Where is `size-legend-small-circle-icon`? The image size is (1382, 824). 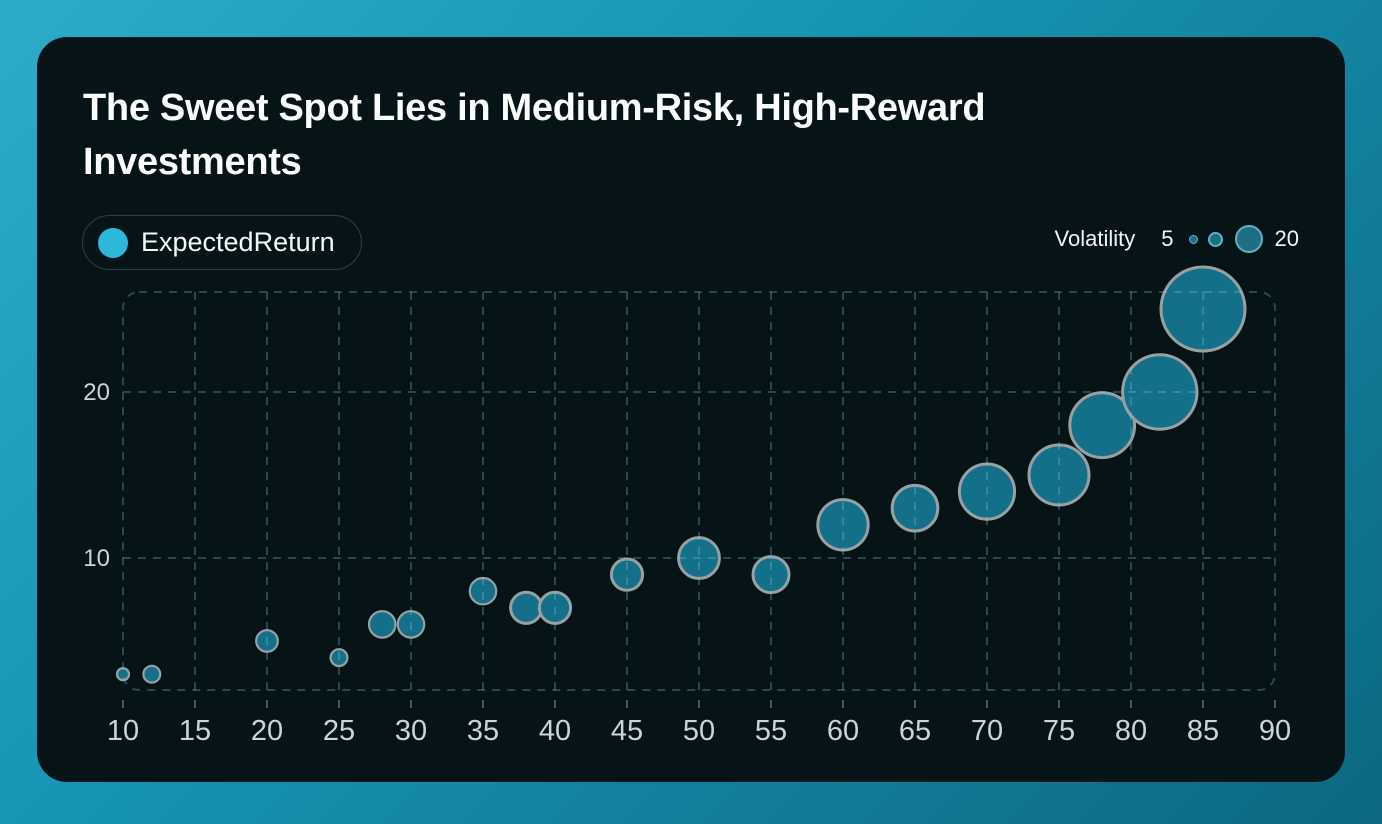
size-legend-small-circle-icon is located at coordinates (1193, 239).